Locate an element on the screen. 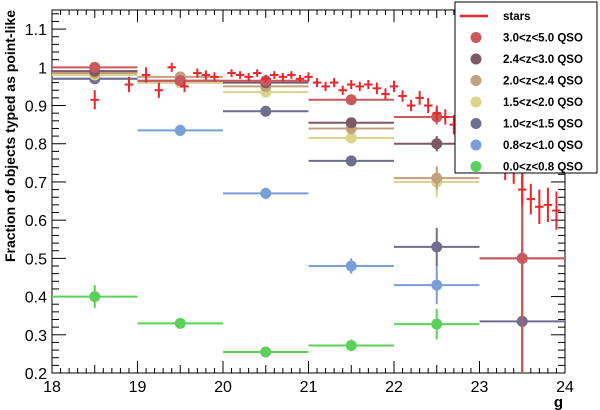 The height and width of the screenshot is (410, 600). x-tick-label: 21 is located at coordinates (309, 387).